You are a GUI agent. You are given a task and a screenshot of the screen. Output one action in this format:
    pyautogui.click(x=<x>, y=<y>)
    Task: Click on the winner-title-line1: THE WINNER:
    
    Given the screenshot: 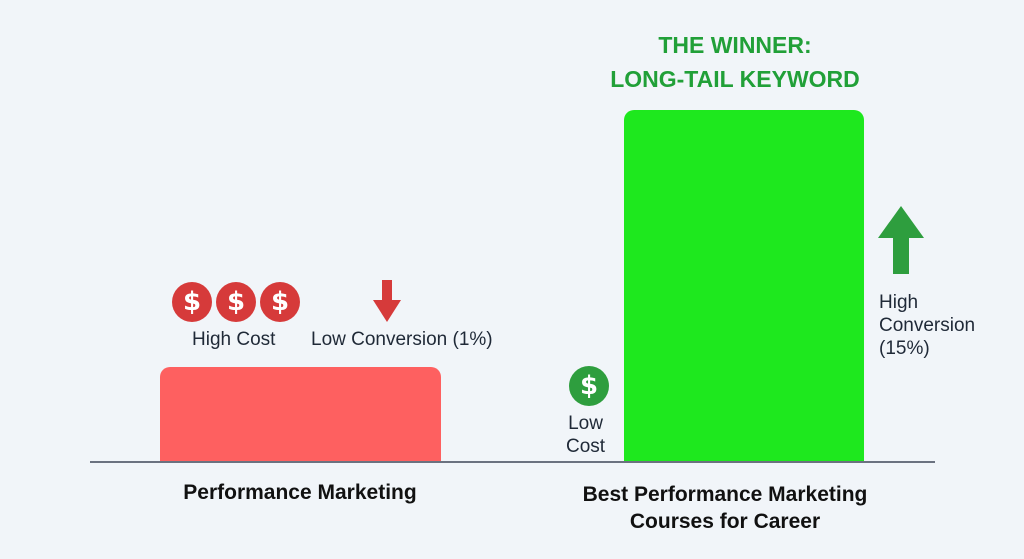 What is the action you would take?
    pyautogui.click(x=735, y=45)
    